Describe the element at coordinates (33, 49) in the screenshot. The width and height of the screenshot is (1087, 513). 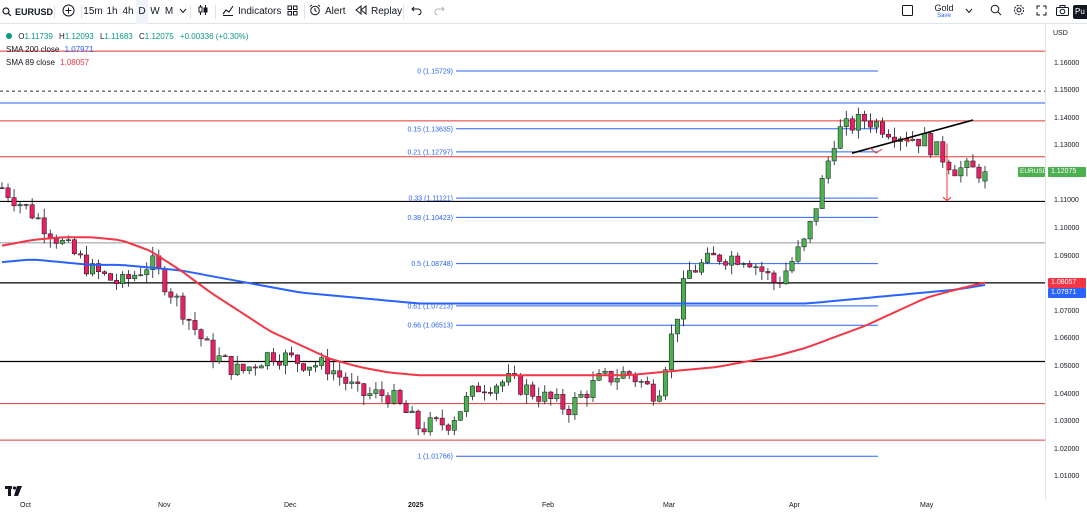
I see `sma200-label: SMA 200 close` at that location.